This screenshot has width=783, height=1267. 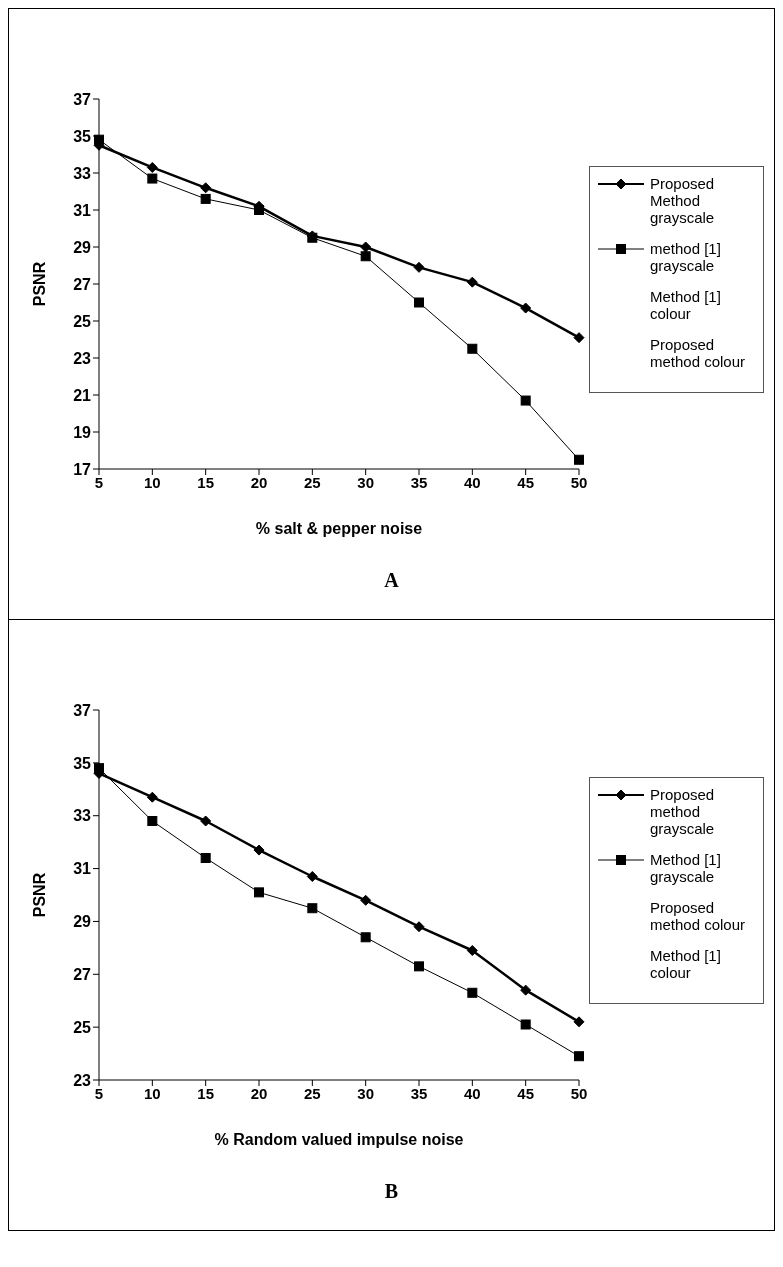 What do you see at coordinates (683, 200) in the screenshot?
I see `legend-label: Proposed Method grayscale` at bounding box center [683, 200].